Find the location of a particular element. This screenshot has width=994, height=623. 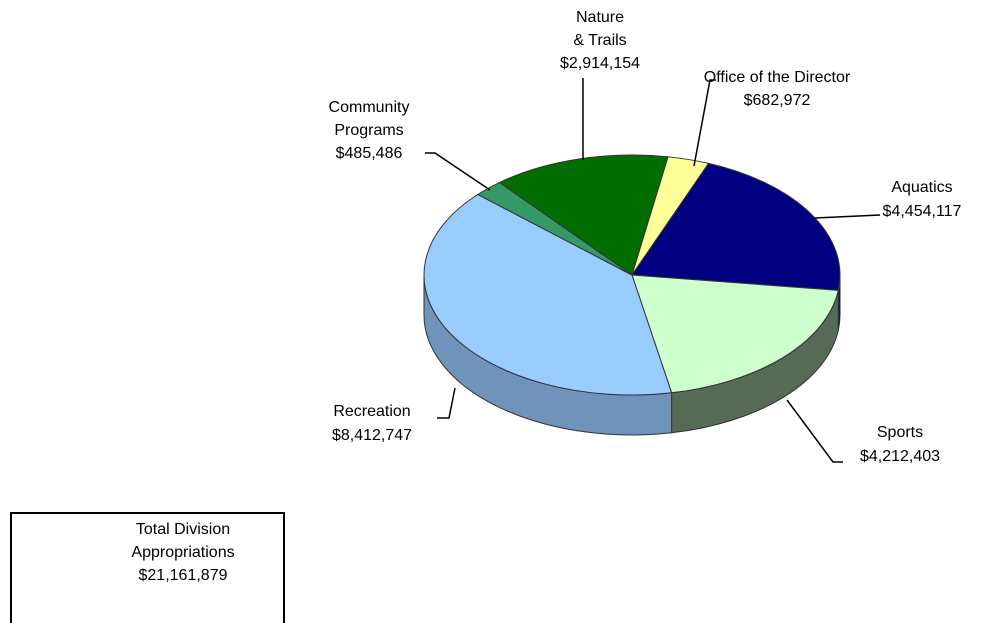

value-label: $4,212,403 is located at coordinates (900, 456).